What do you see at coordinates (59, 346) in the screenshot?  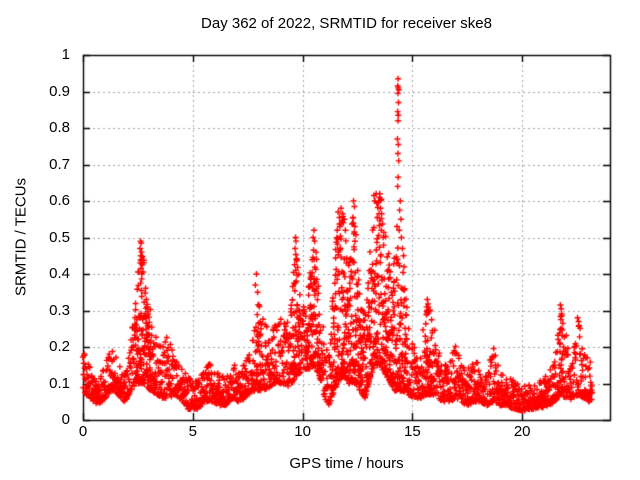 I see `y-tick-label: 0.2` at bounding box center [59, 346].